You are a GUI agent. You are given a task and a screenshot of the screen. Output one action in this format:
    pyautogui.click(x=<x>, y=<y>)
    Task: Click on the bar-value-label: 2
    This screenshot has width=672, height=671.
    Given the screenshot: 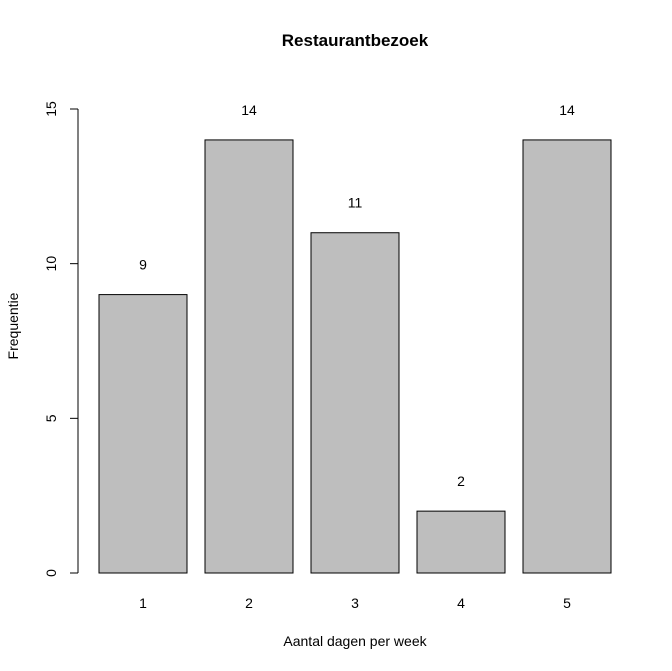 What is the action you would take?
    pyautogui.click(x=461, y=481)
    